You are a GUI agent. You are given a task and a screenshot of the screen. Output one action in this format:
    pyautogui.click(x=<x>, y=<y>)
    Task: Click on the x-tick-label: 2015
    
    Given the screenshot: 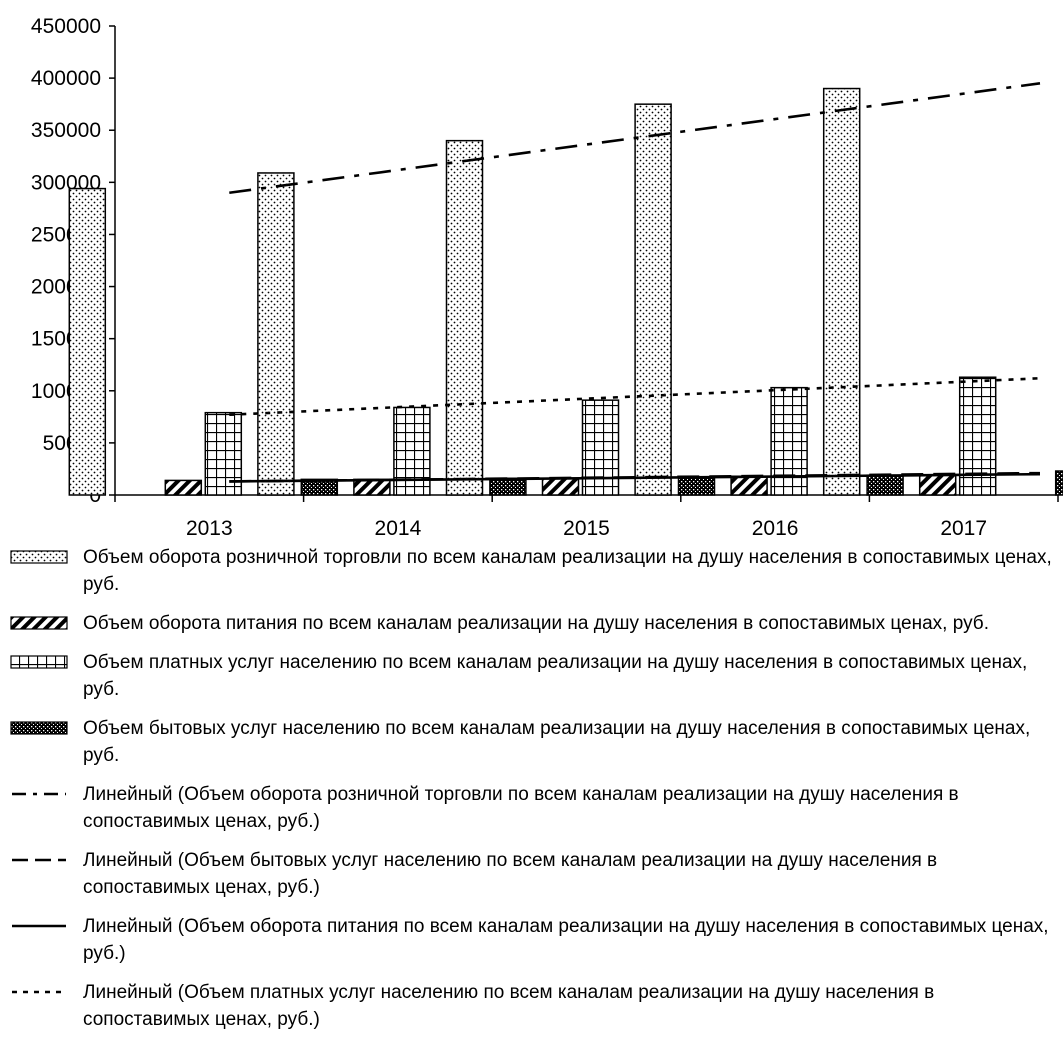 What is the action you would take?
    pyautogui.click(x=586, y=528)
    